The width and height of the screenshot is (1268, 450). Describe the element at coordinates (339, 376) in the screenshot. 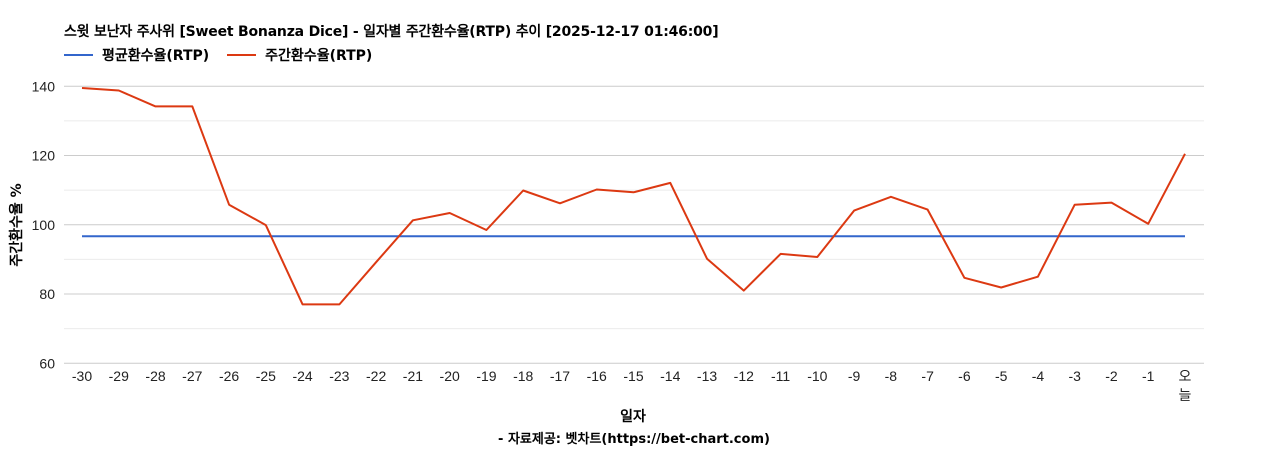

I see `x-tick-label: -23` at that location.